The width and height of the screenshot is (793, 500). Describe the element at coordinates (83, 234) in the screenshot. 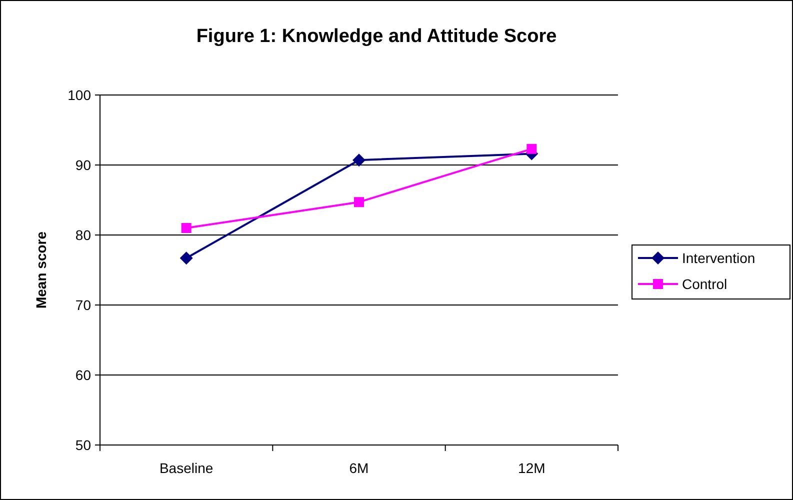

I see `y-tick-label: 80` at that location.